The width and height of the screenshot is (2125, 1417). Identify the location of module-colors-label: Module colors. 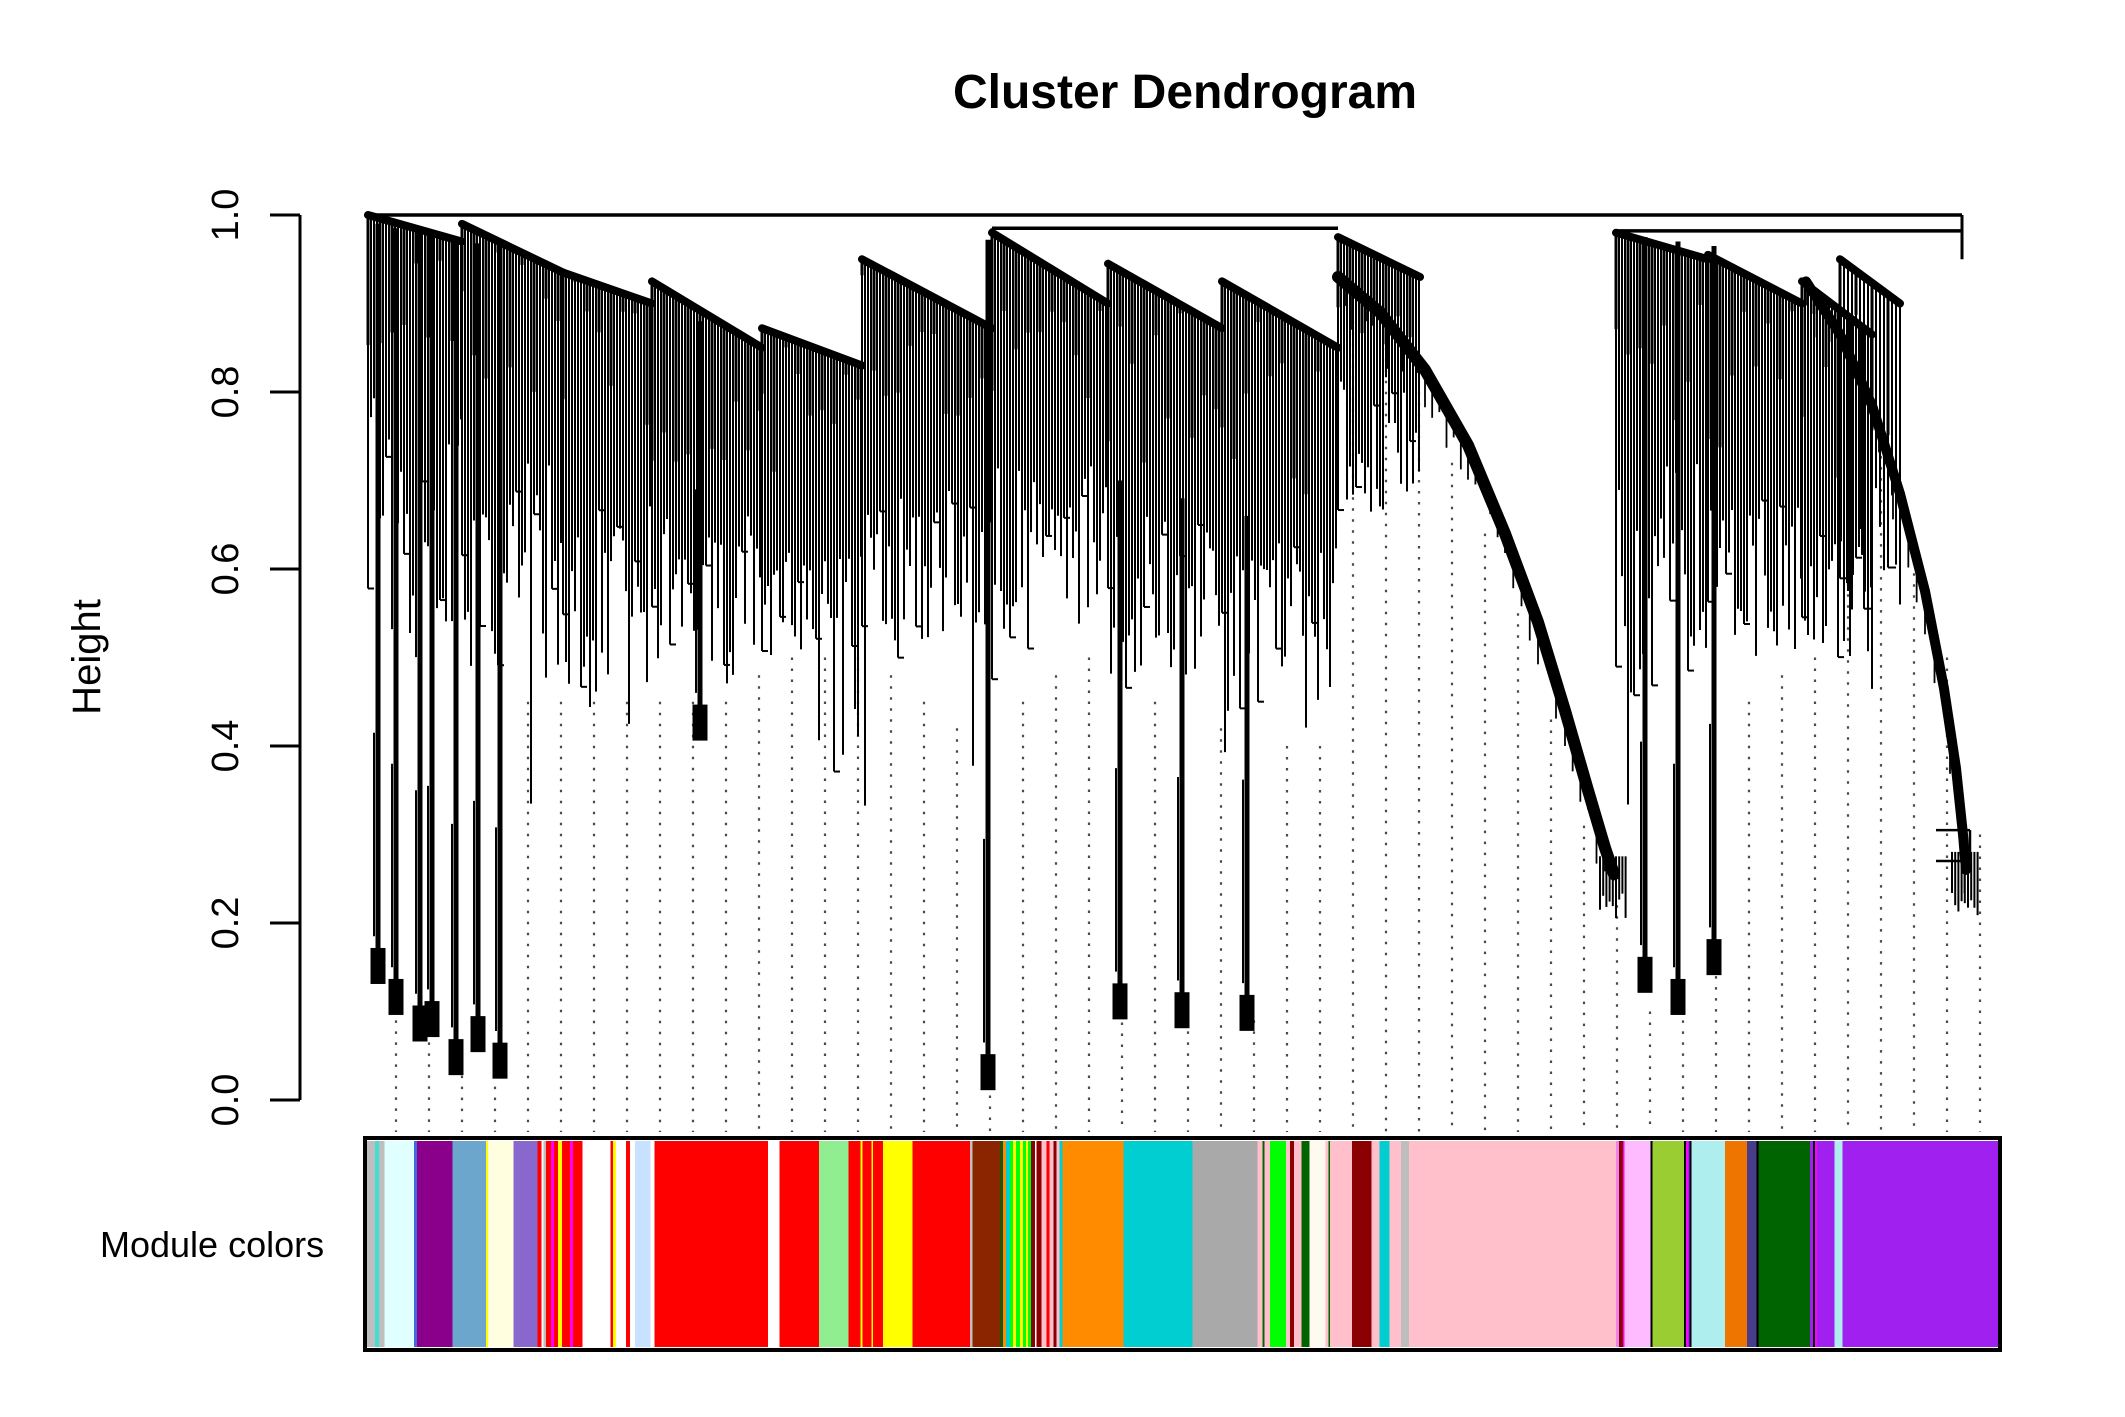
(212, 1244).